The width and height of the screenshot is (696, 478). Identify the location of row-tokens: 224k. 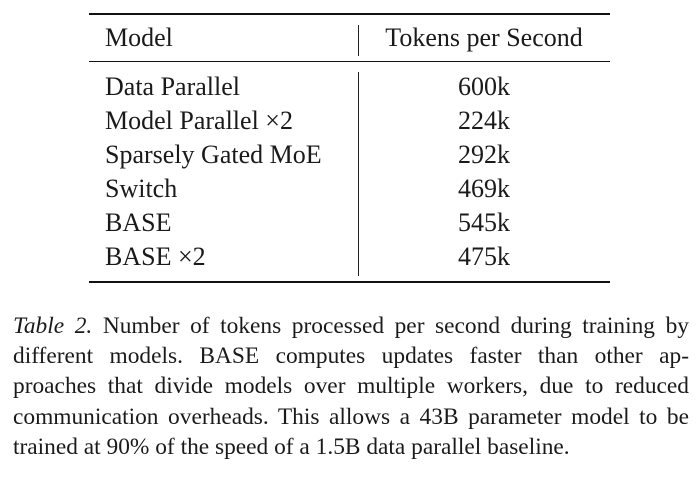
(484, 120).